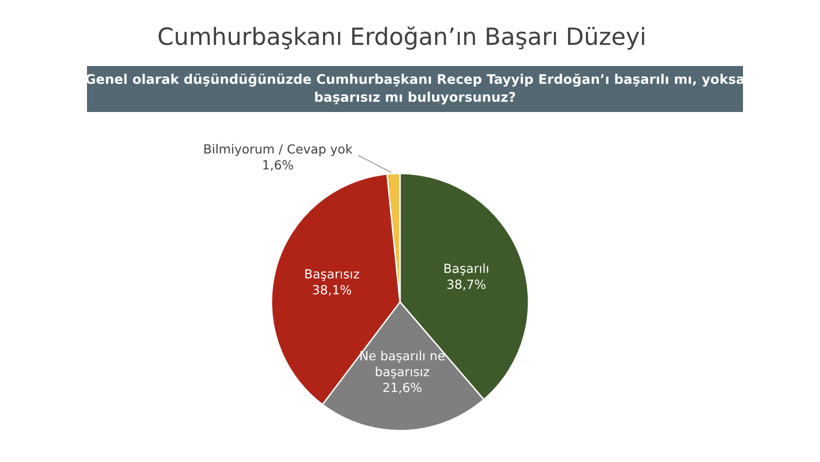  Describe the element at coordinates (402, 388) in the screenshot. I see `data-label: 21,6%` at that location.